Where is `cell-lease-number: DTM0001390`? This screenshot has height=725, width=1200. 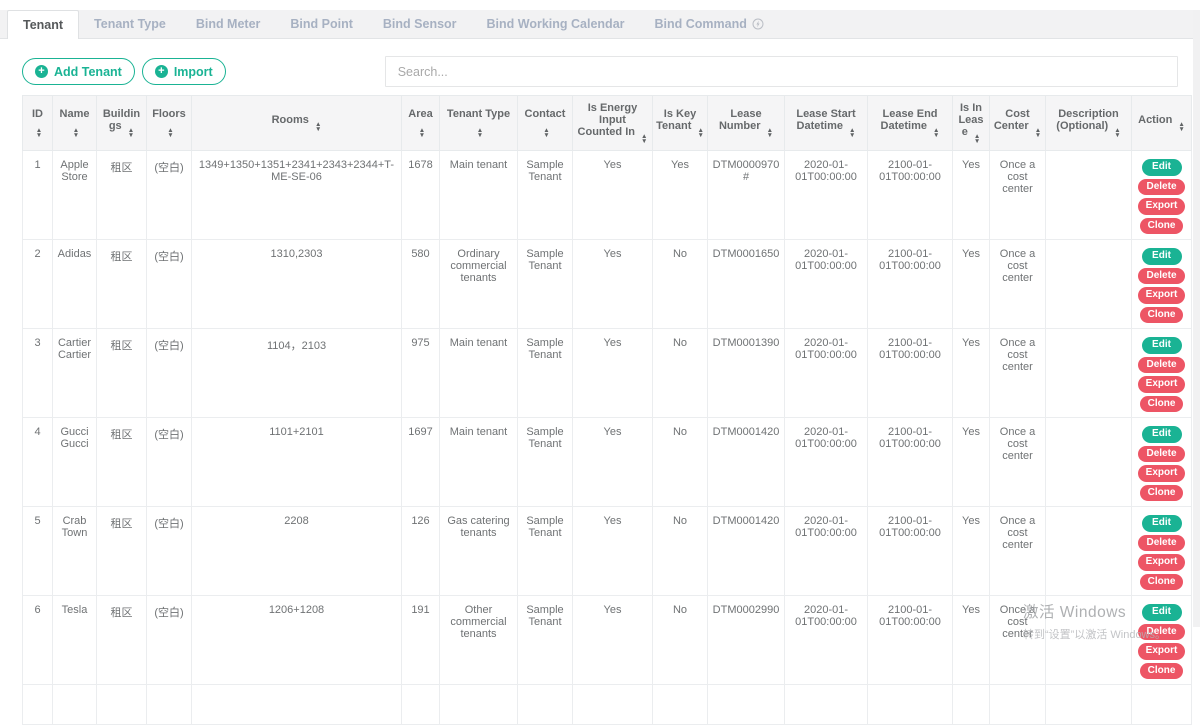
cell-lease-number: DTM0001390 is located at coordinates (746, 373).